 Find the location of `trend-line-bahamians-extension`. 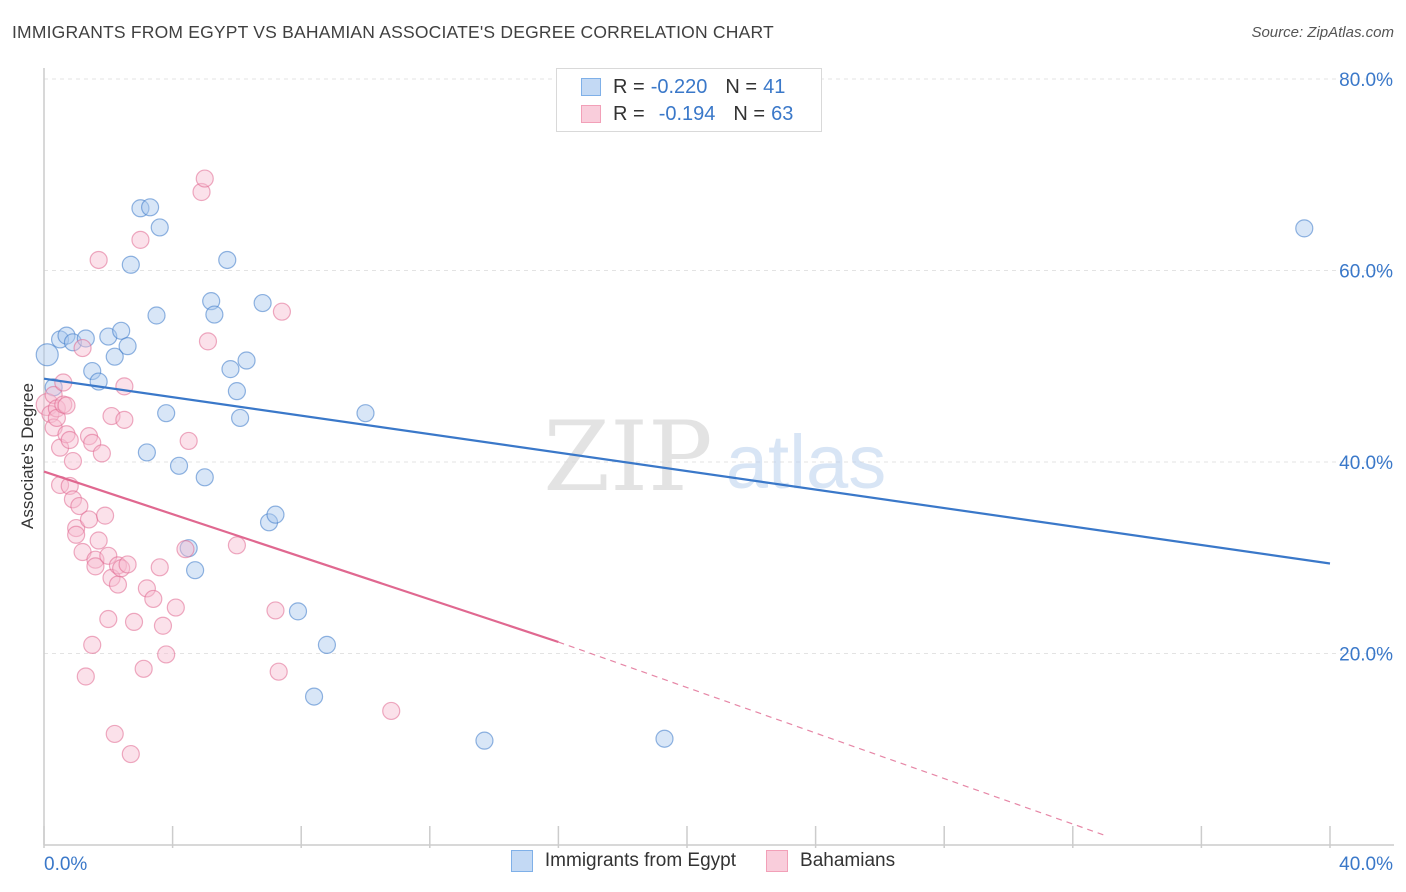

trend-line-bahamians-extension is located at coordinates (832, 738).